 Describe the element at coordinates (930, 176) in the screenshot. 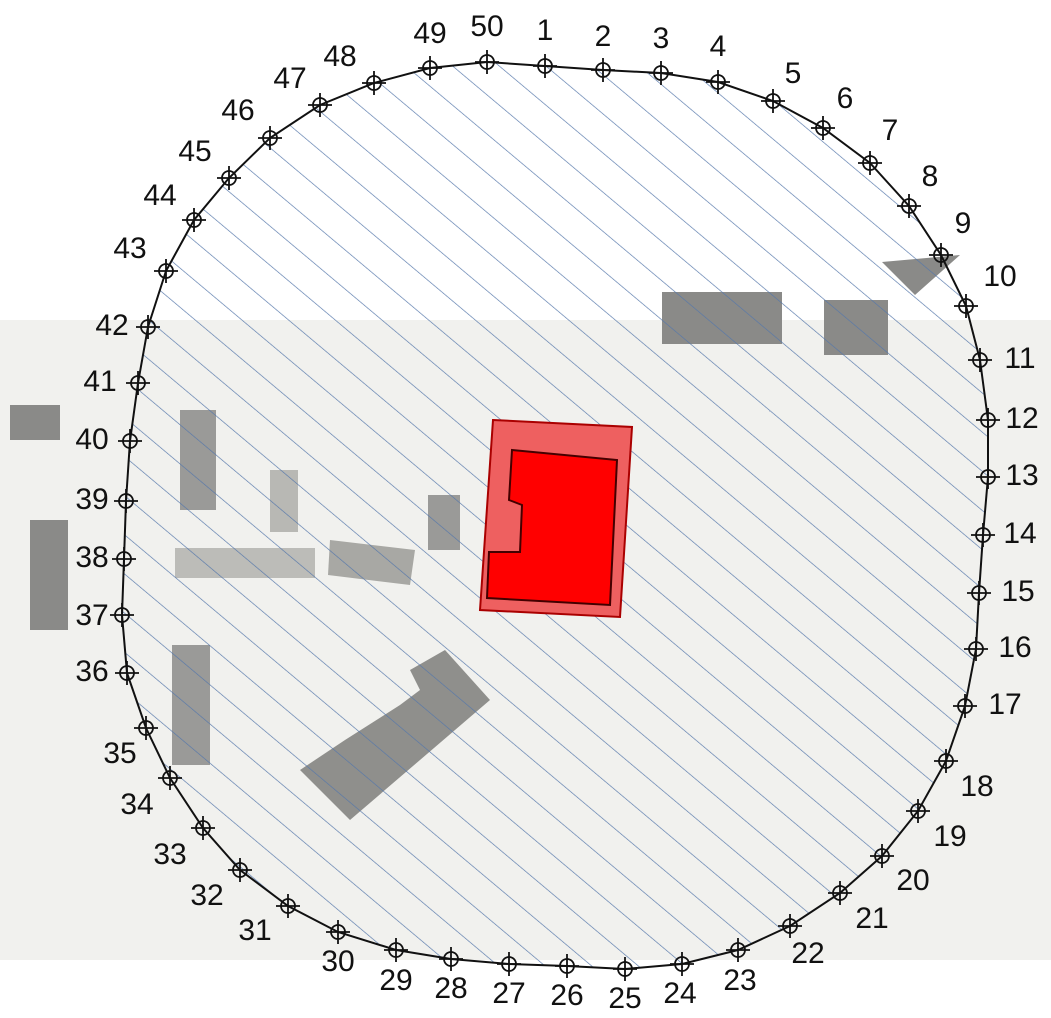

I see `point-label: 8` at that location.